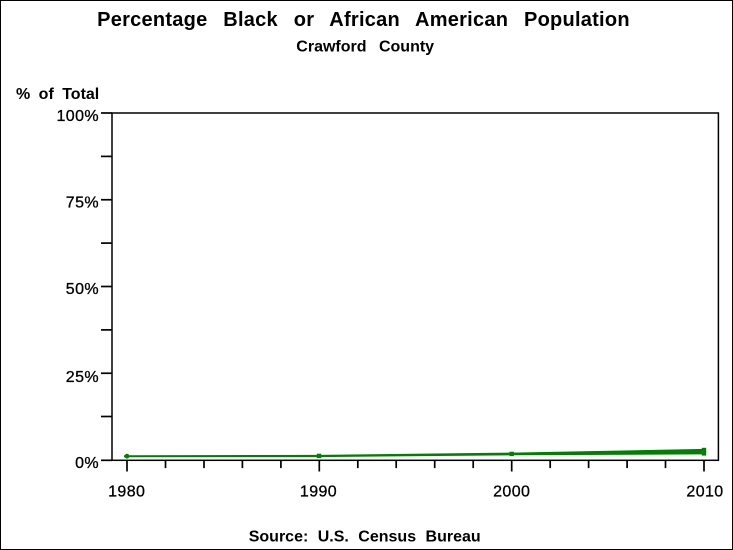  Describe the element at coordinates (511, 492) in the screenshot. I see `svg-text: 2000` at that location.